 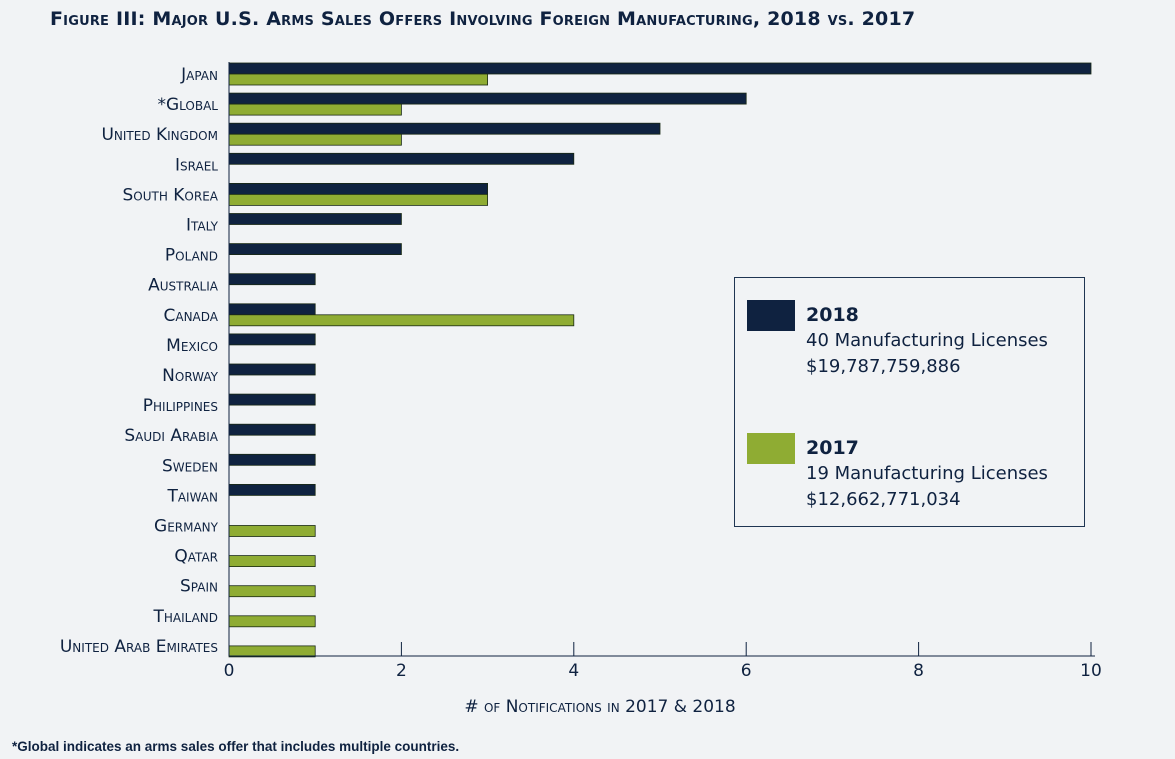 What do you see at coordinates (401, 158) in the screenshot?
I see `bar-2018-israel` at bounding box center [401, 158].